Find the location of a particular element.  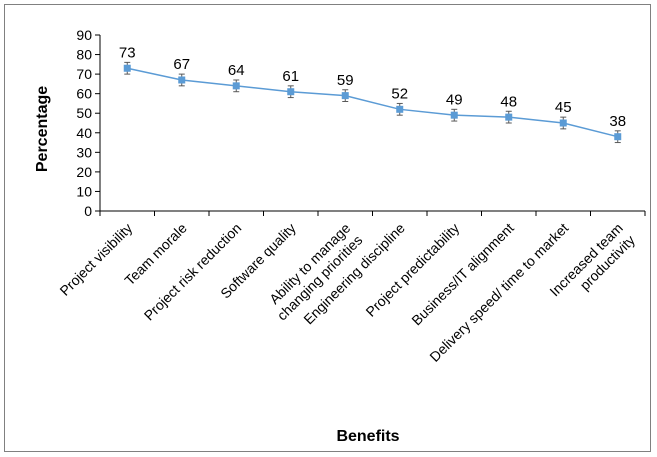

y-tick-label: 20 is located at coordinates (84, 172).